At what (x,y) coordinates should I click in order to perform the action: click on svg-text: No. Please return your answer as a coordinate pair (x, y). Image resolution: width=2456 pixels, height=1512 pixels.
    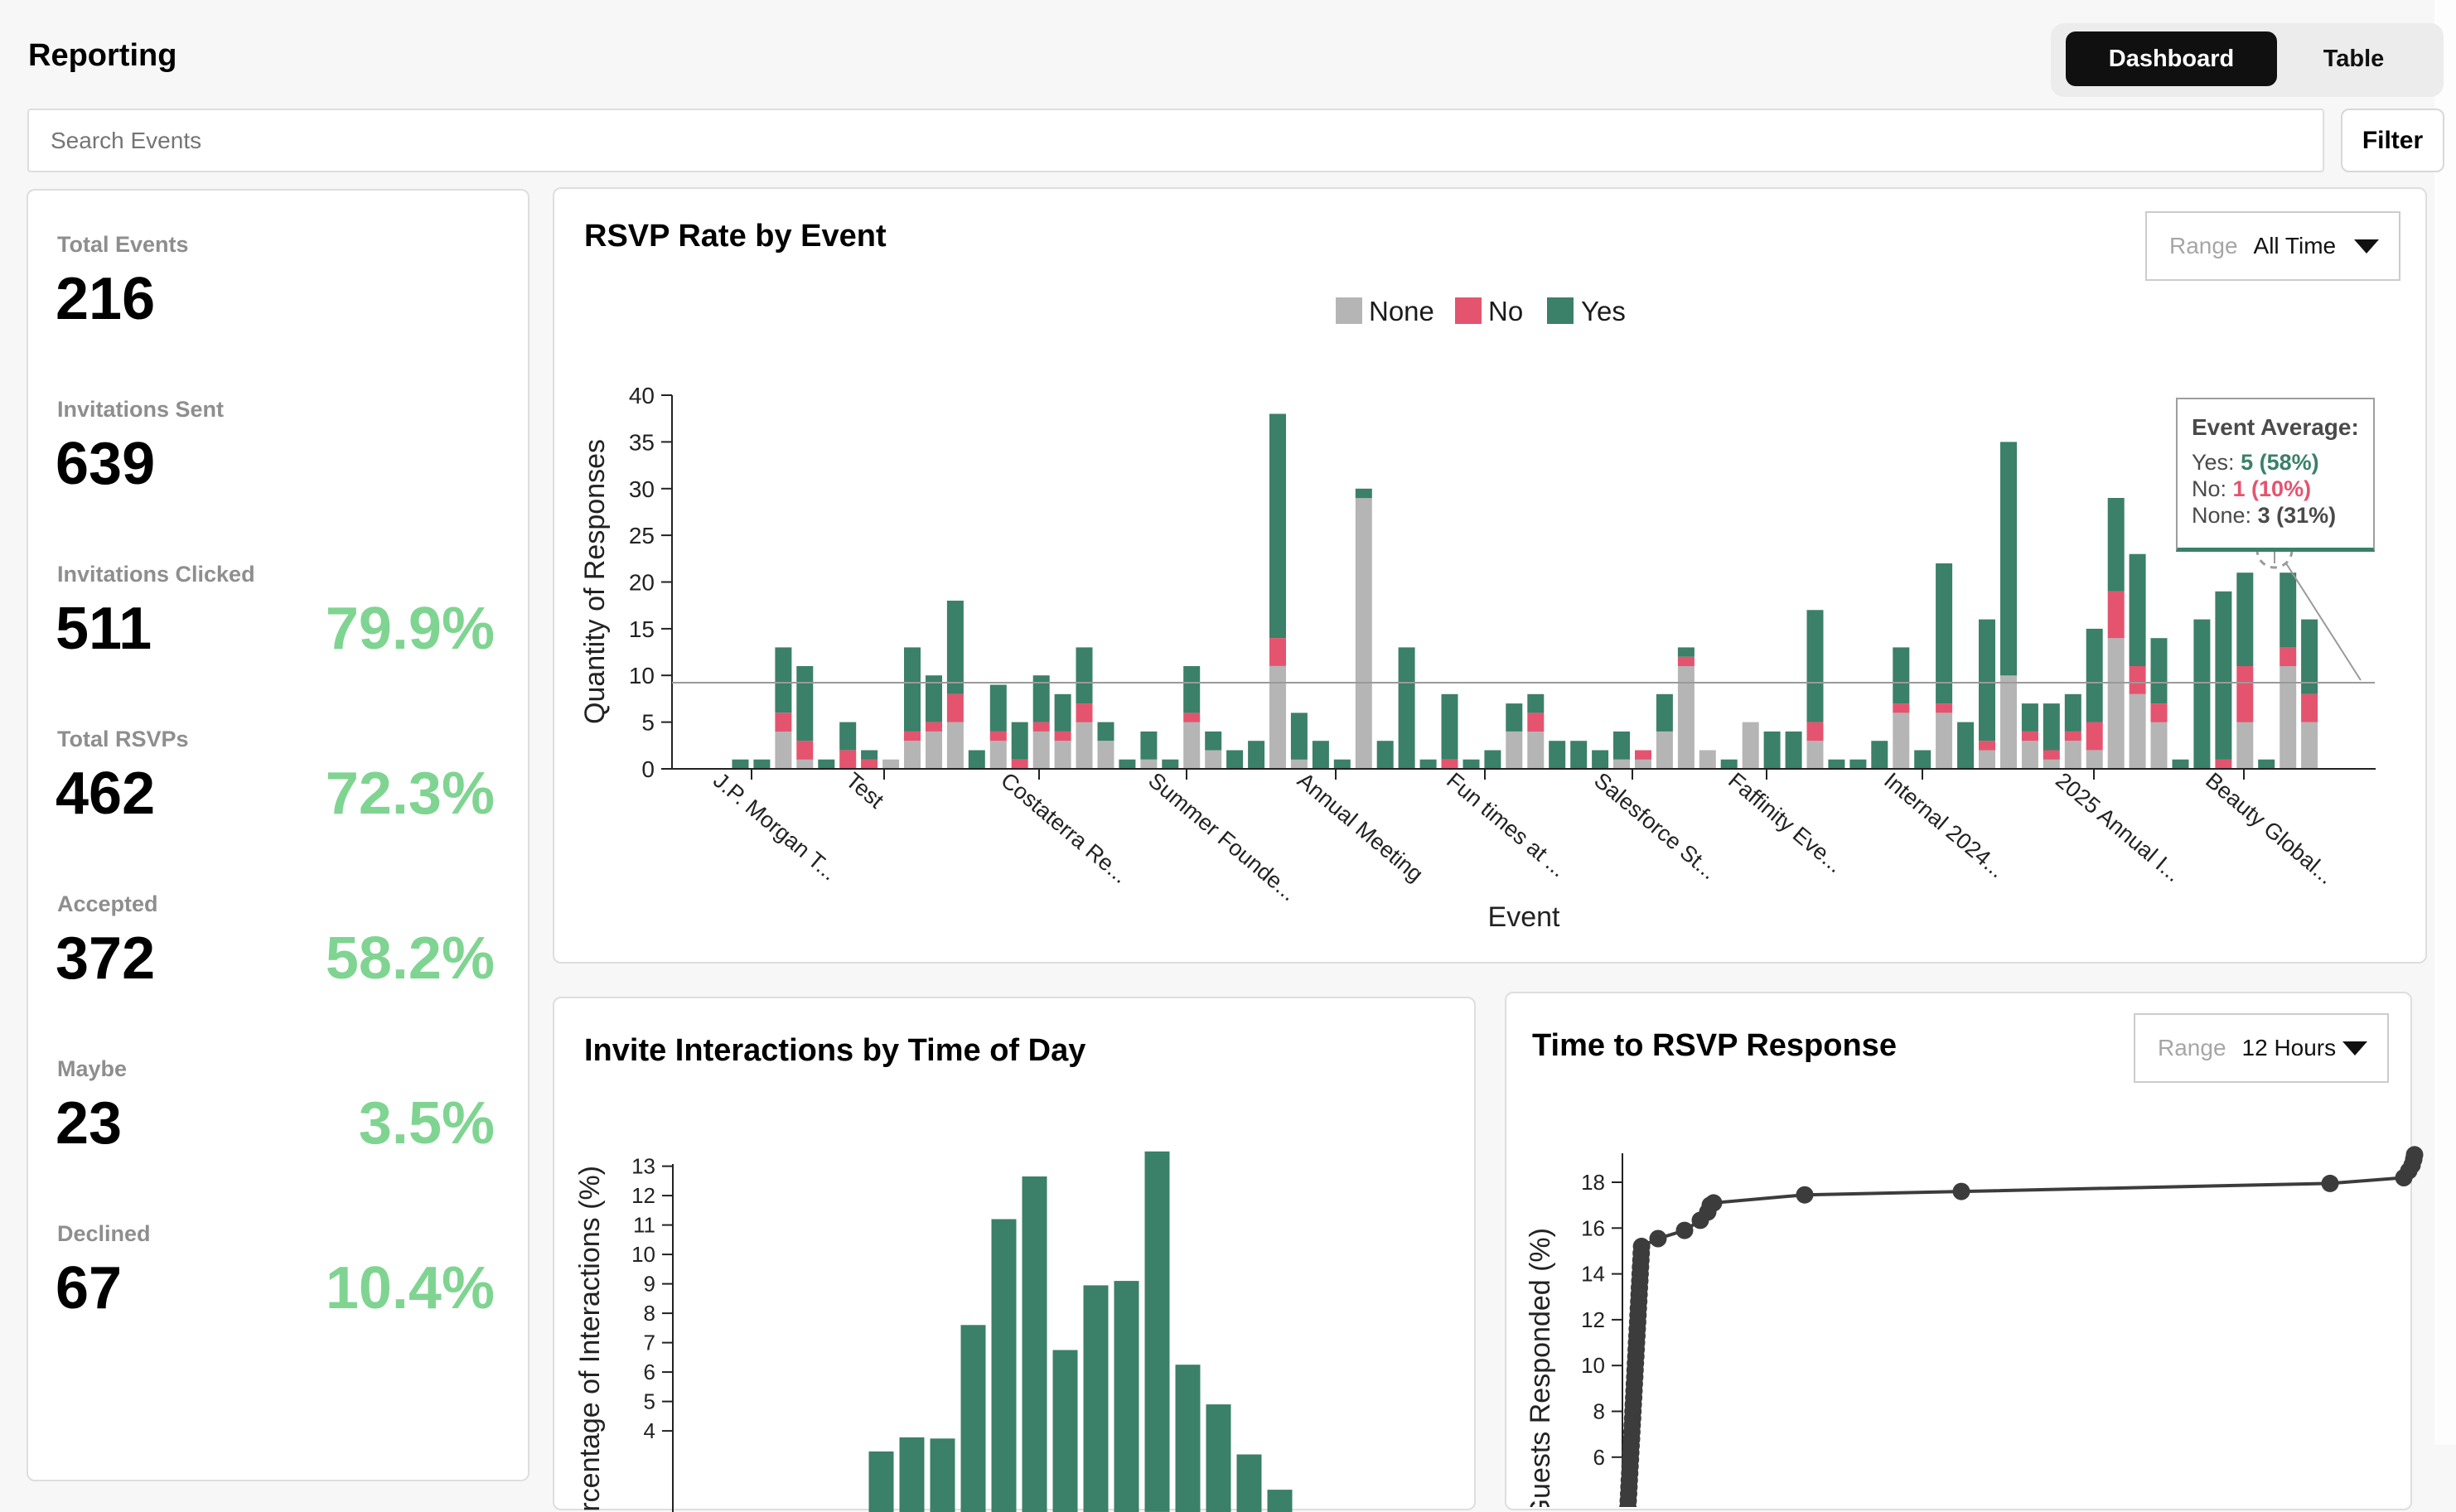
    Looking at the image, I should click on (1506, 311).